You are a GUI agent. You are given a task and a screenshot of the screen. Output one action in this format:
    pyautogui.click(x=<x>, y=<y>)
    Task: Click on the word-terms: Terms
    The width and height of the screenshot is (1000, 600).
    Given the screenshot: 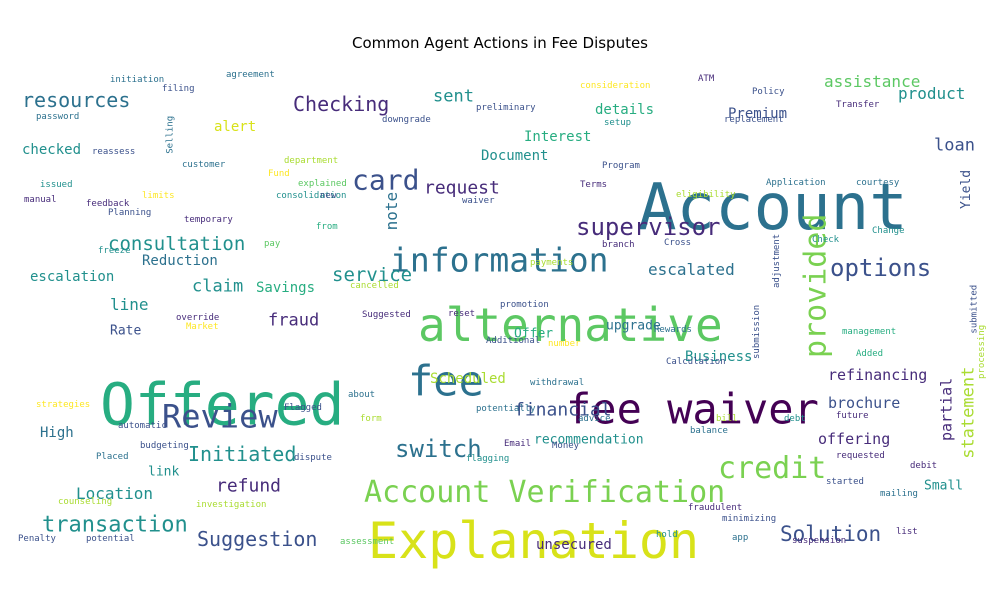 What is the action you would take?
    pyautogui.click(x=593, y=185)
    